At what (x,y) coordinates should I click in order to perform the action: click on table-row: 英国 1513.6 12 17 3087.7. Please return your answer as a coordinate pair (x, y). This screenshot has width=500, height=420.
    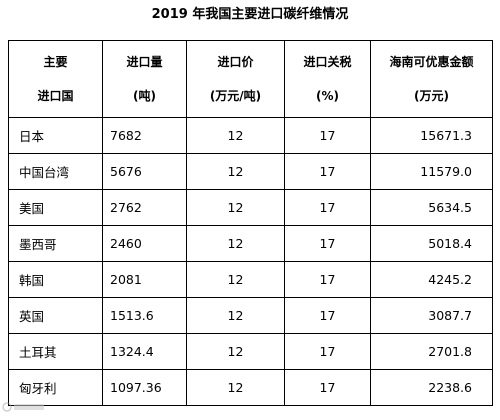
    Looking at the image, I should click on (250, 315).